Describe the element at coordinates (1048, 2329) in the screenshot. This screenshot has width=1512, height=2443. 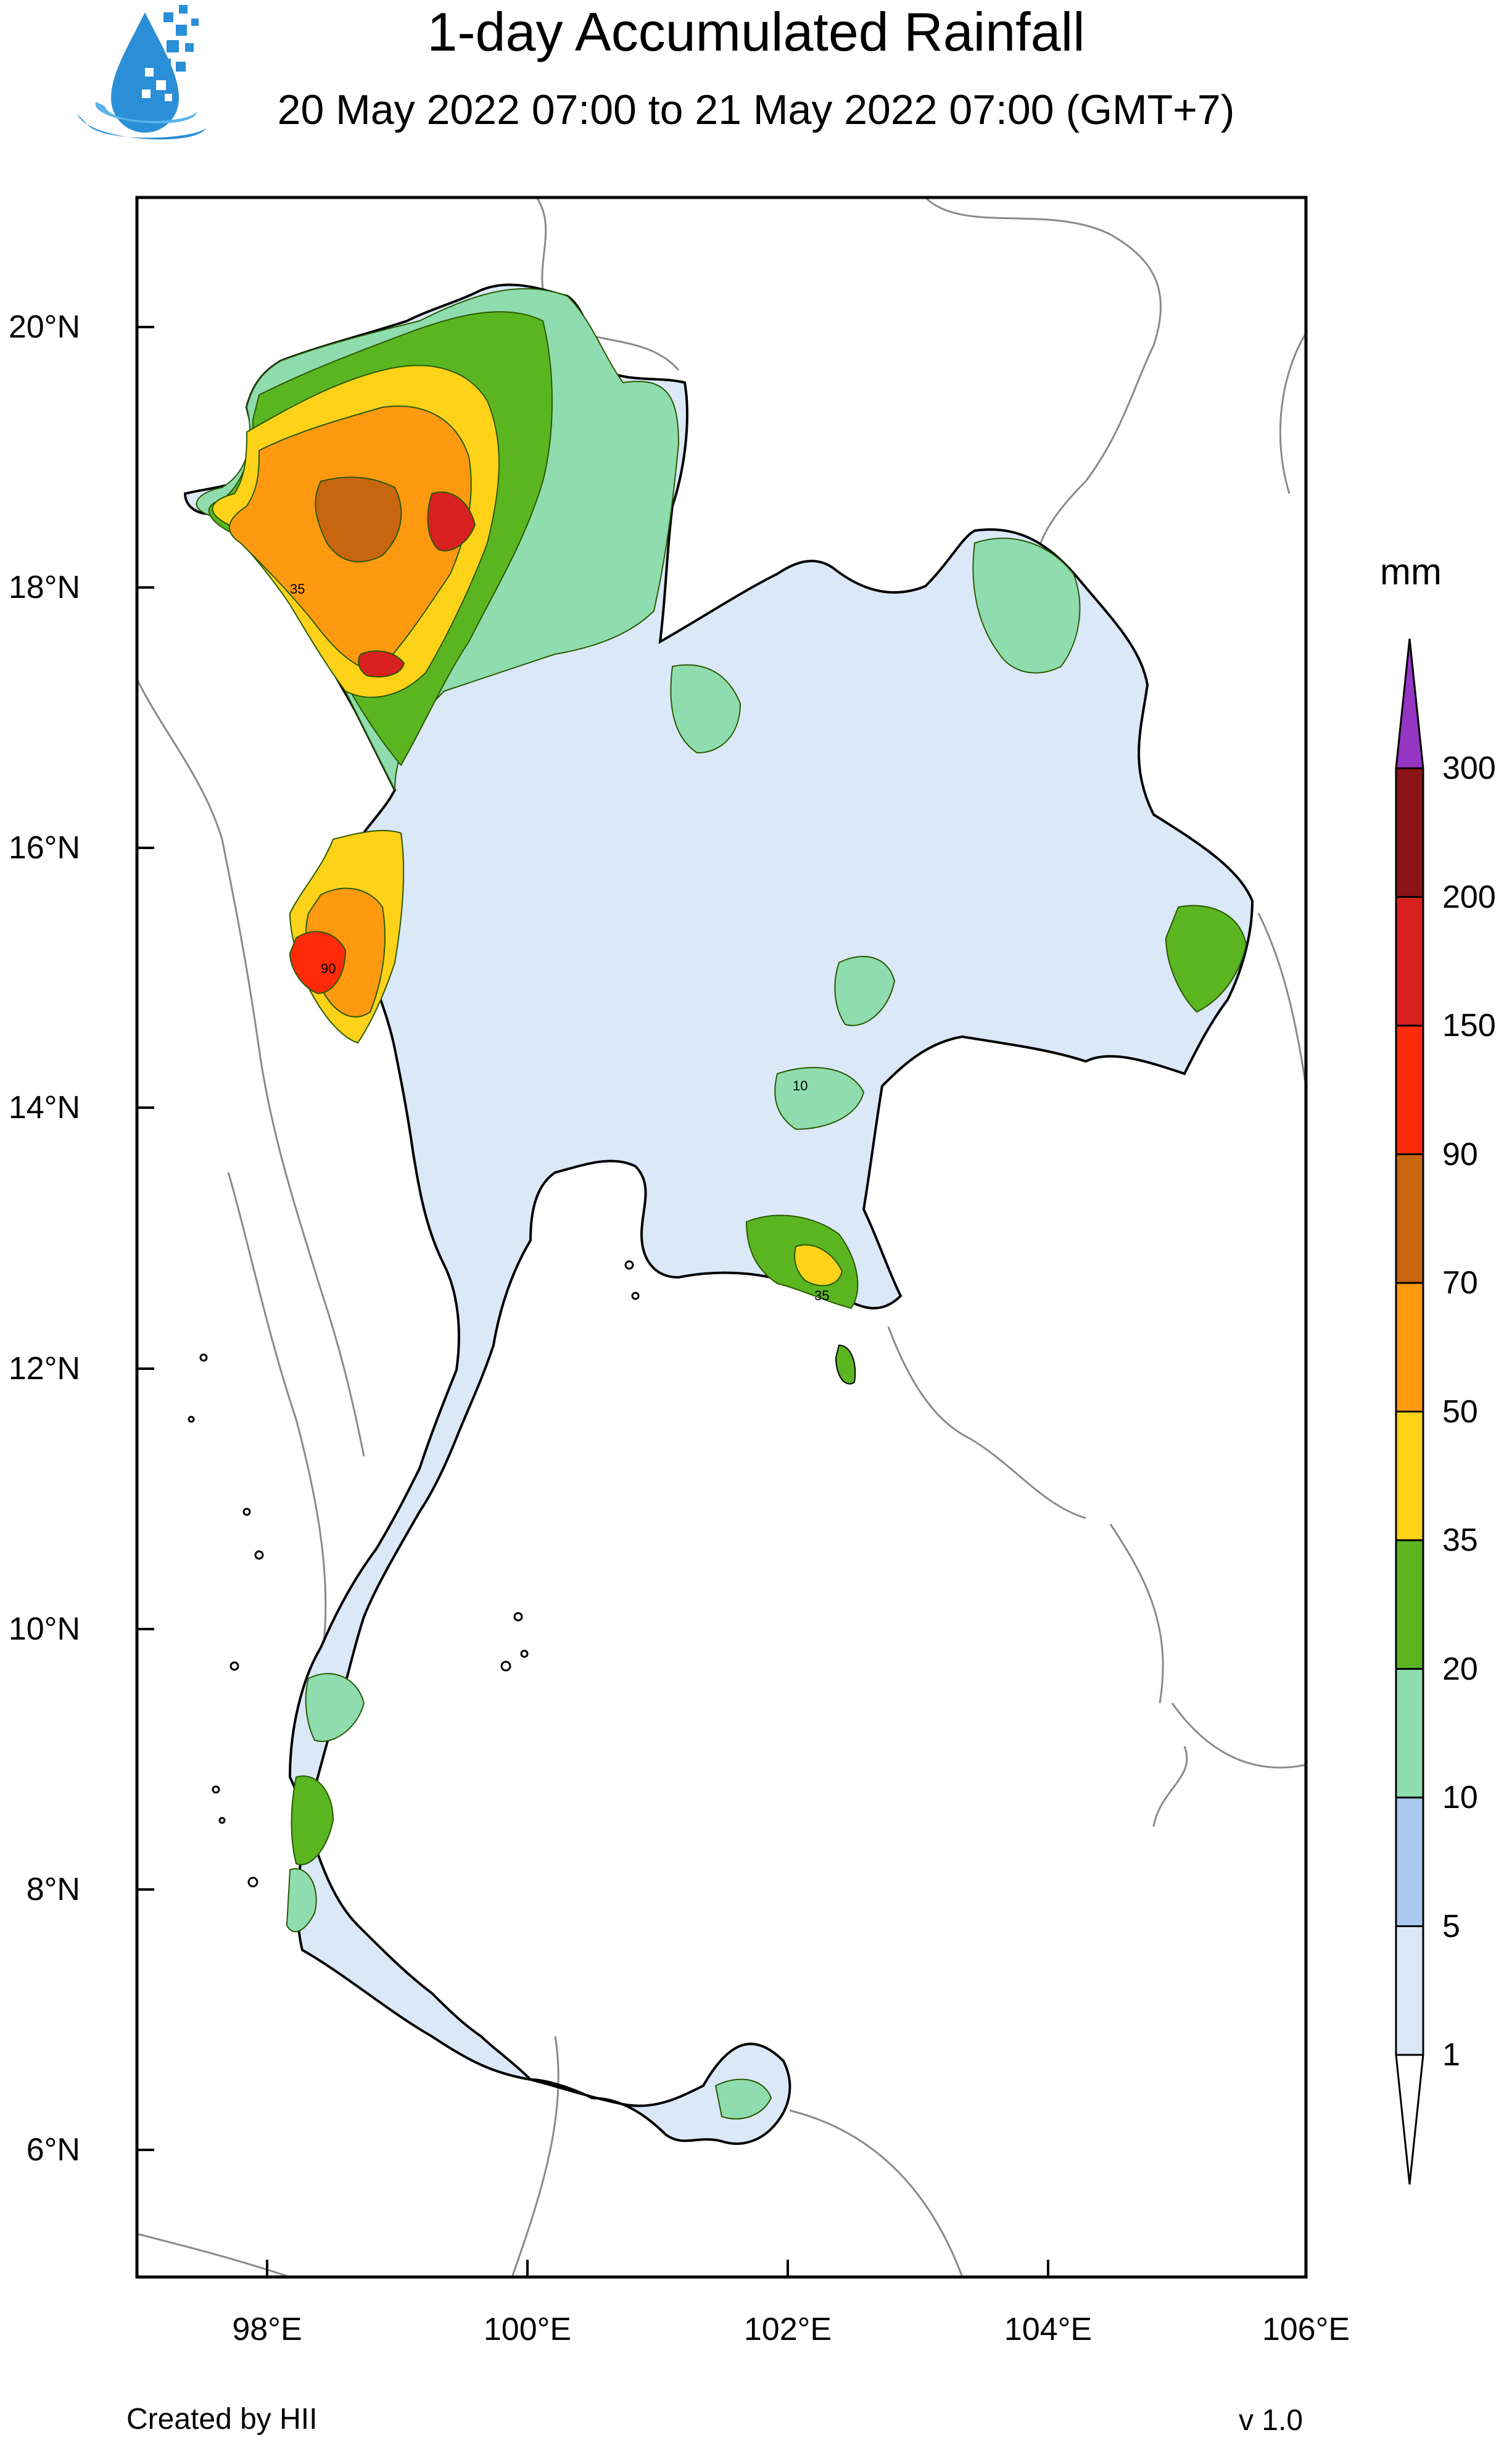
I see `lon-label: 104°E` at that location.